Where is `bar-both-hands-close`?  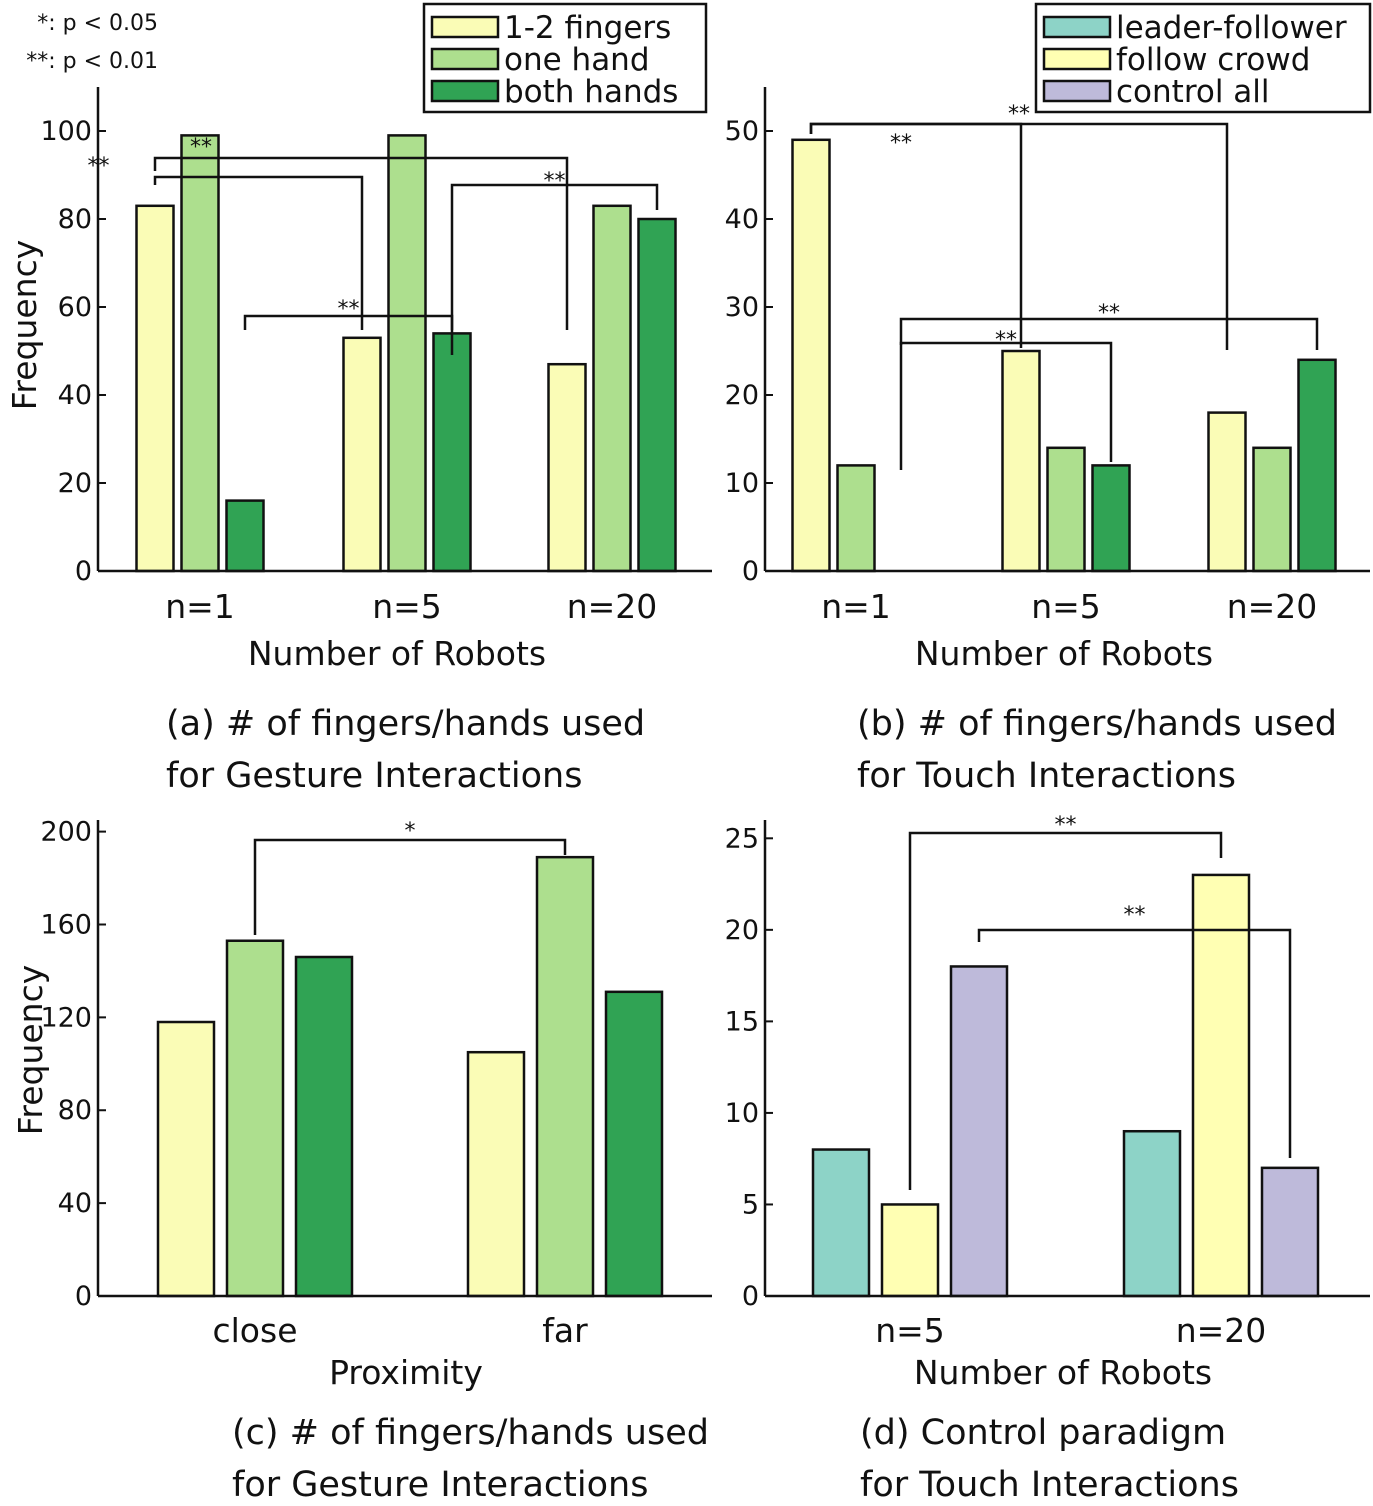
bar-both-hands-close is located at coordinates (324, 1126).